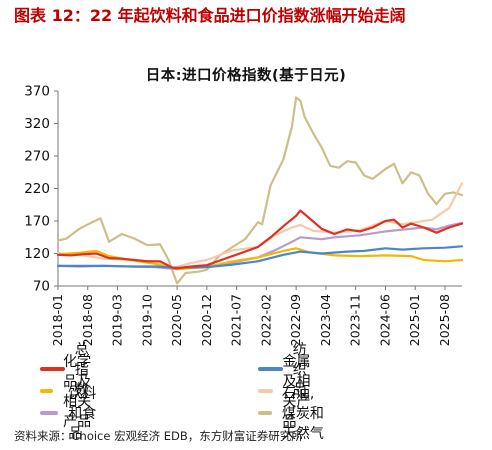 Image resolution: width=492 pixels, height=450 pixels. What do you see at coordinates (37, 124) in the screenshot?
I see `y-tick-label: 320` at bounding box center [37, 124].